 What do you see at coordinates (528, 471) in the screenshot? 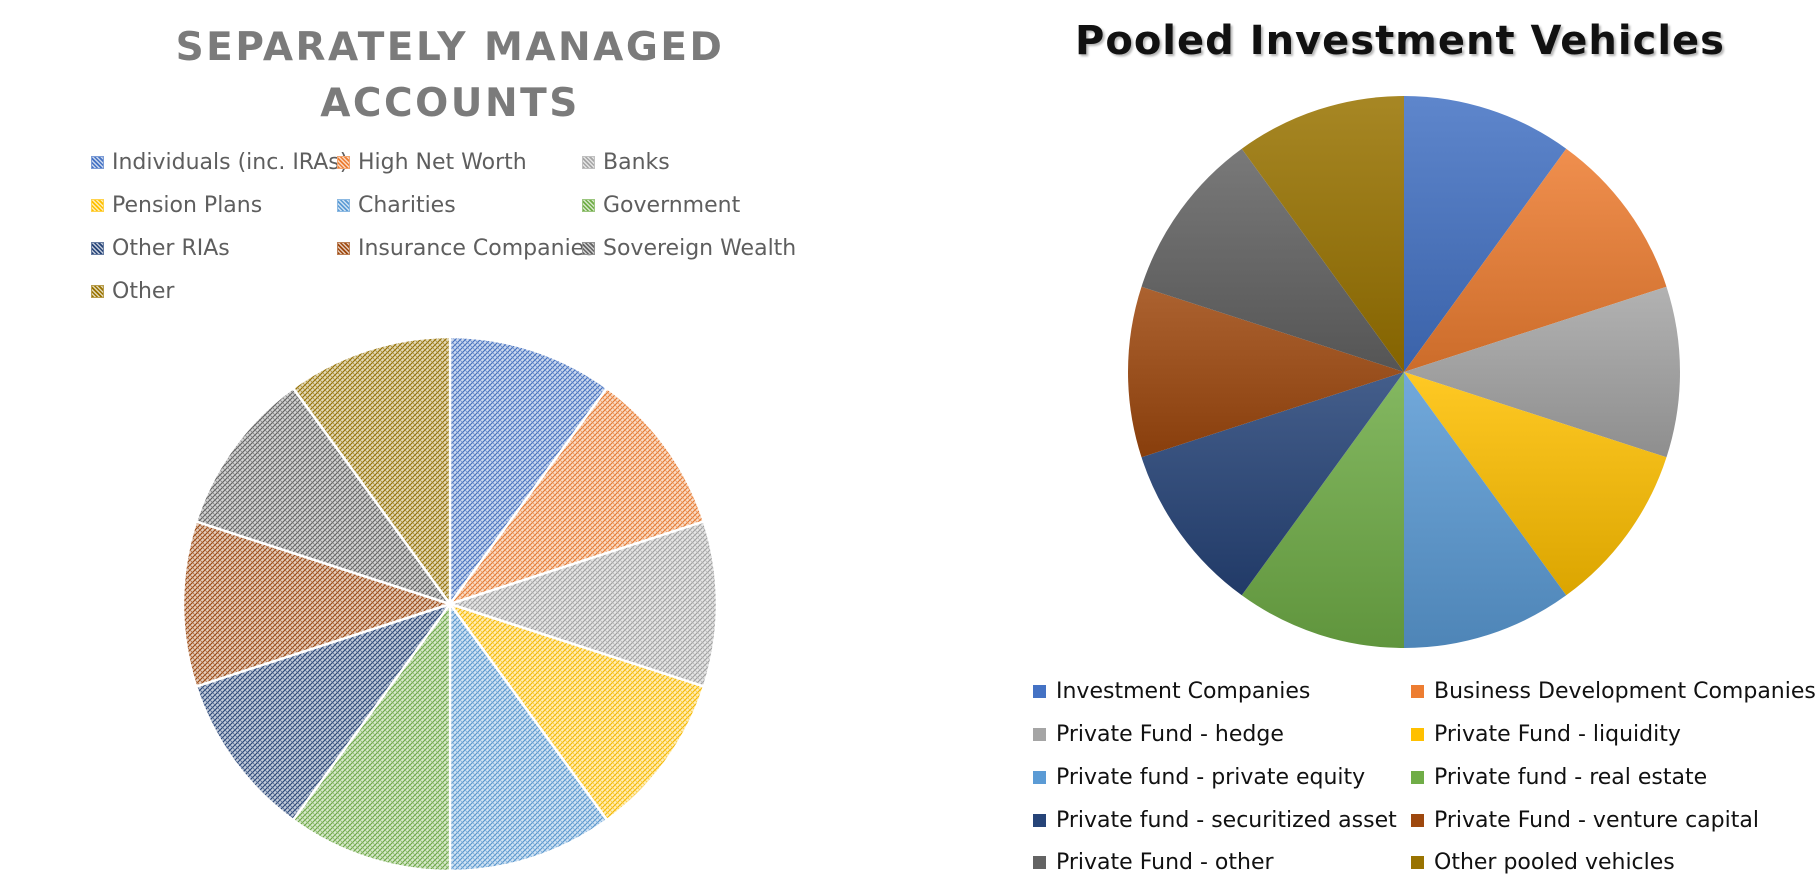
I see `pie-slice-individuals-inc-iras` at bounding box center [528, 471].